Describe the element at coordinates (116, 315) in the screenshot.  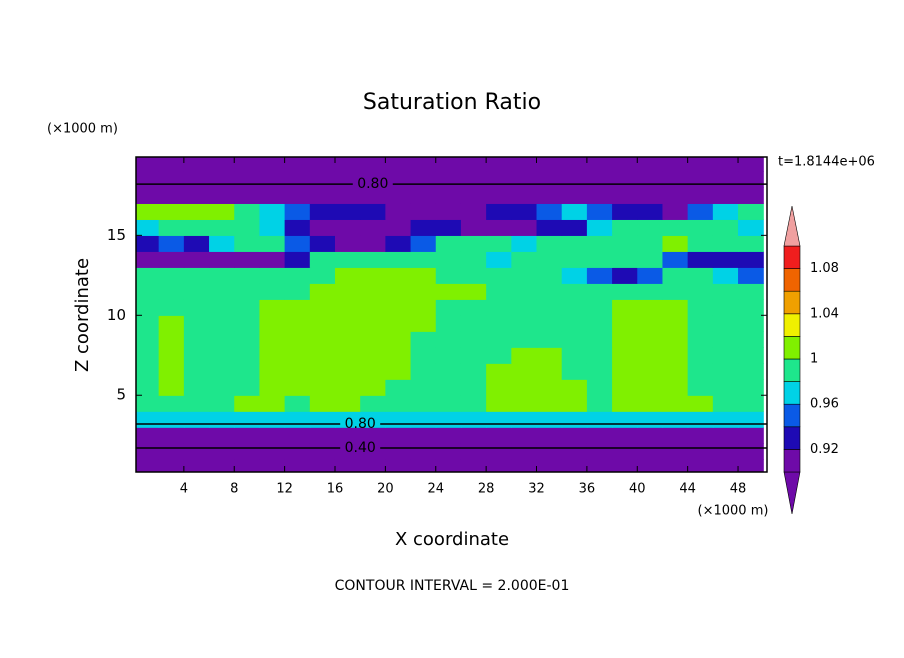
I see `y-tick-label: 10` at that location.